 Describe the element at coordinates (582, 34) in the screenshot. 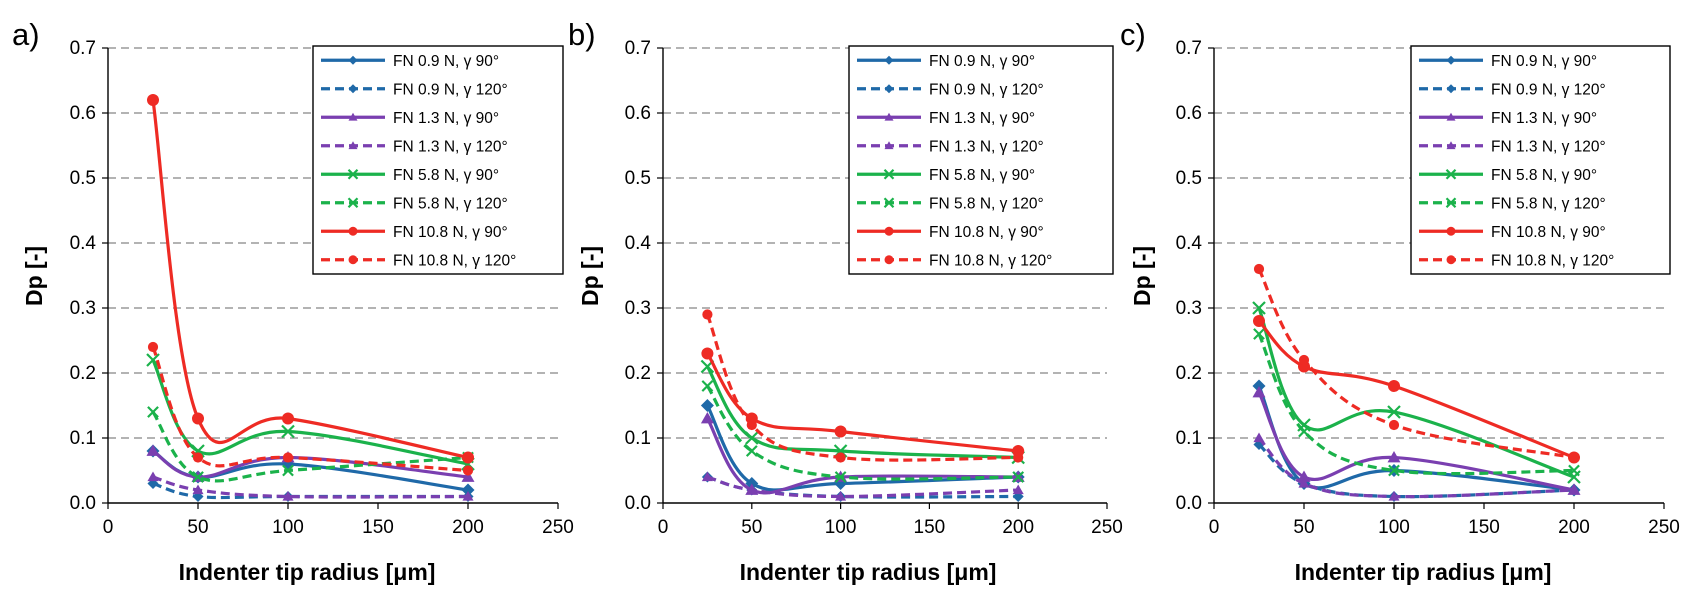

I see `panel-label: b)` at that location.